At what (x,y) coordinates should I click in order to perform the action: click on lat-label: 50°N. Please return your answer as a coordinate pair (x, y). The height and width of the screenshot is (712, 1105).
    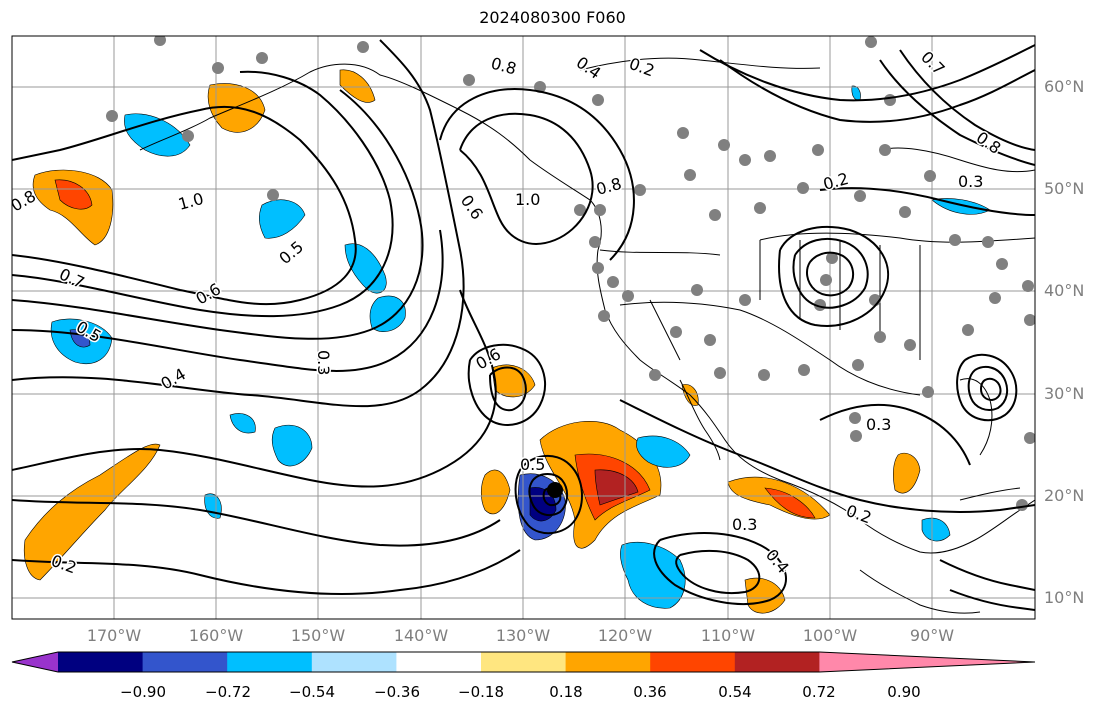
    Looking at the image, I should click on (1064, 188).